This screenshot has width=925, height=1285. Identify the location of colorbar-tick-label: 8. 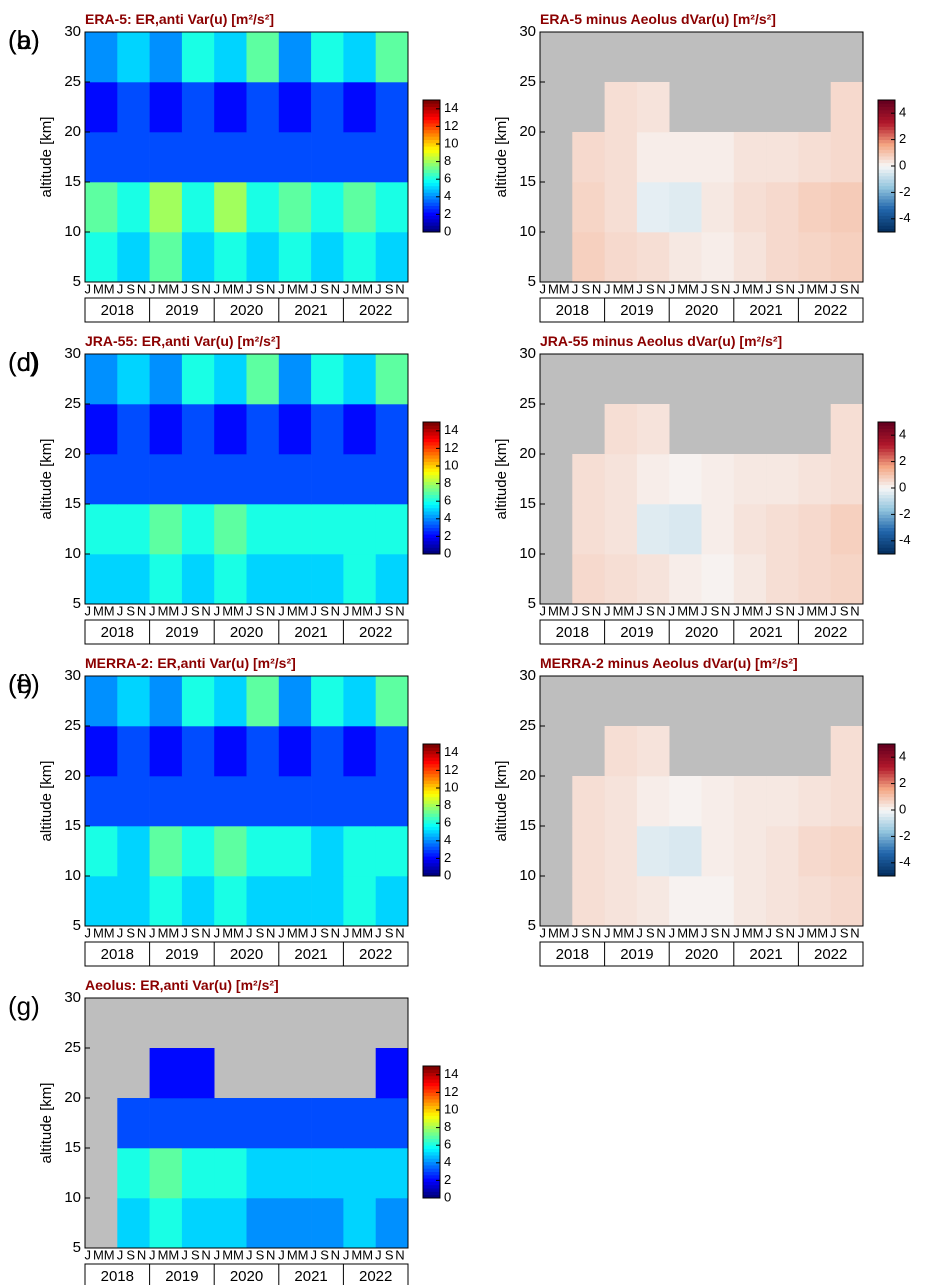
(447, 160).